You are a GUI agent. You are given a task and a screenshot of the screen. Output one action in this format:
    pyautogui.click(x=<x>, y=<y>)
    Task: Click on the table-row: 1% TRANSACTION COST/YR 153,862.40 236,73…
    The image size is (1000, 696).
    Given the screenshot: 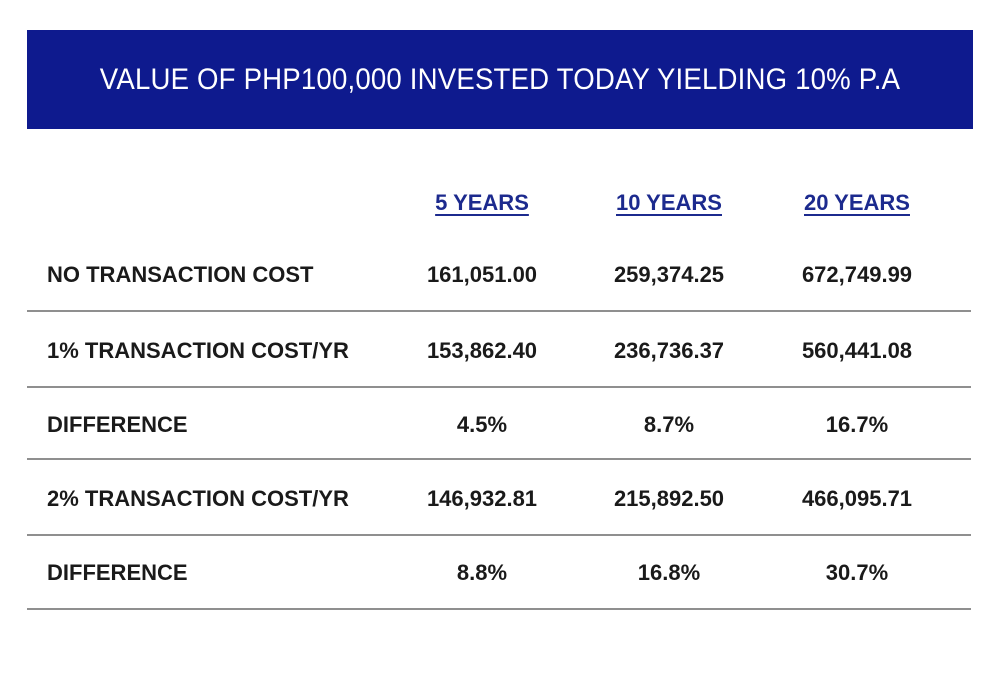 What is the action you would take?
    pyautogui.click(x=499, y=350)
    